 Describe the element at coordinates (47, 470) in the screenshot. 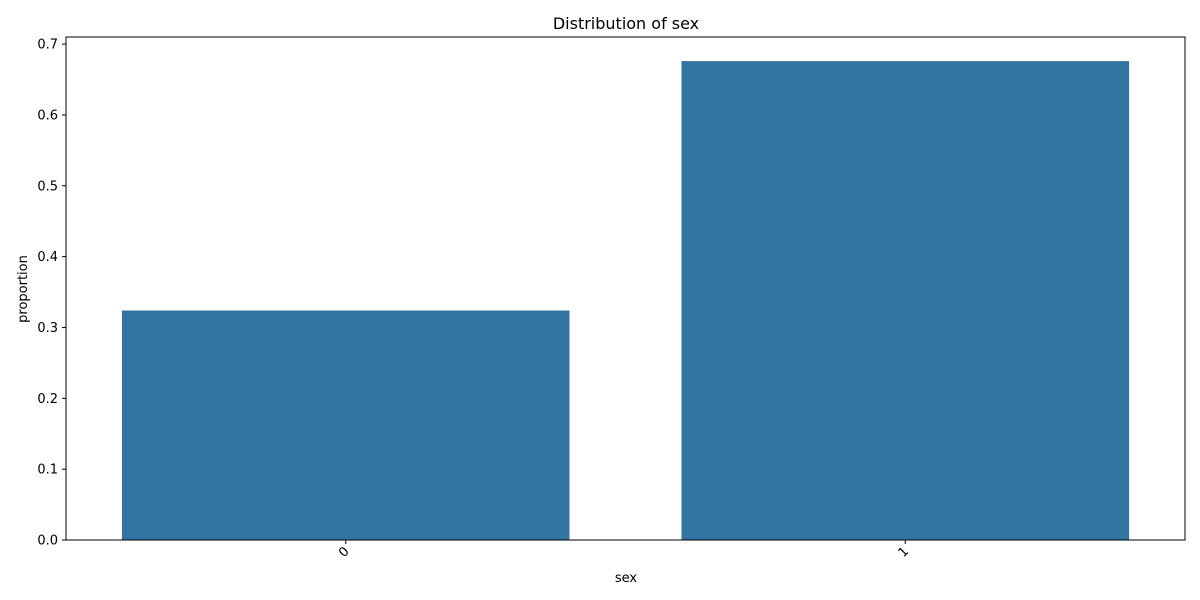

I see `y-tick-label: 0.1` at that location.